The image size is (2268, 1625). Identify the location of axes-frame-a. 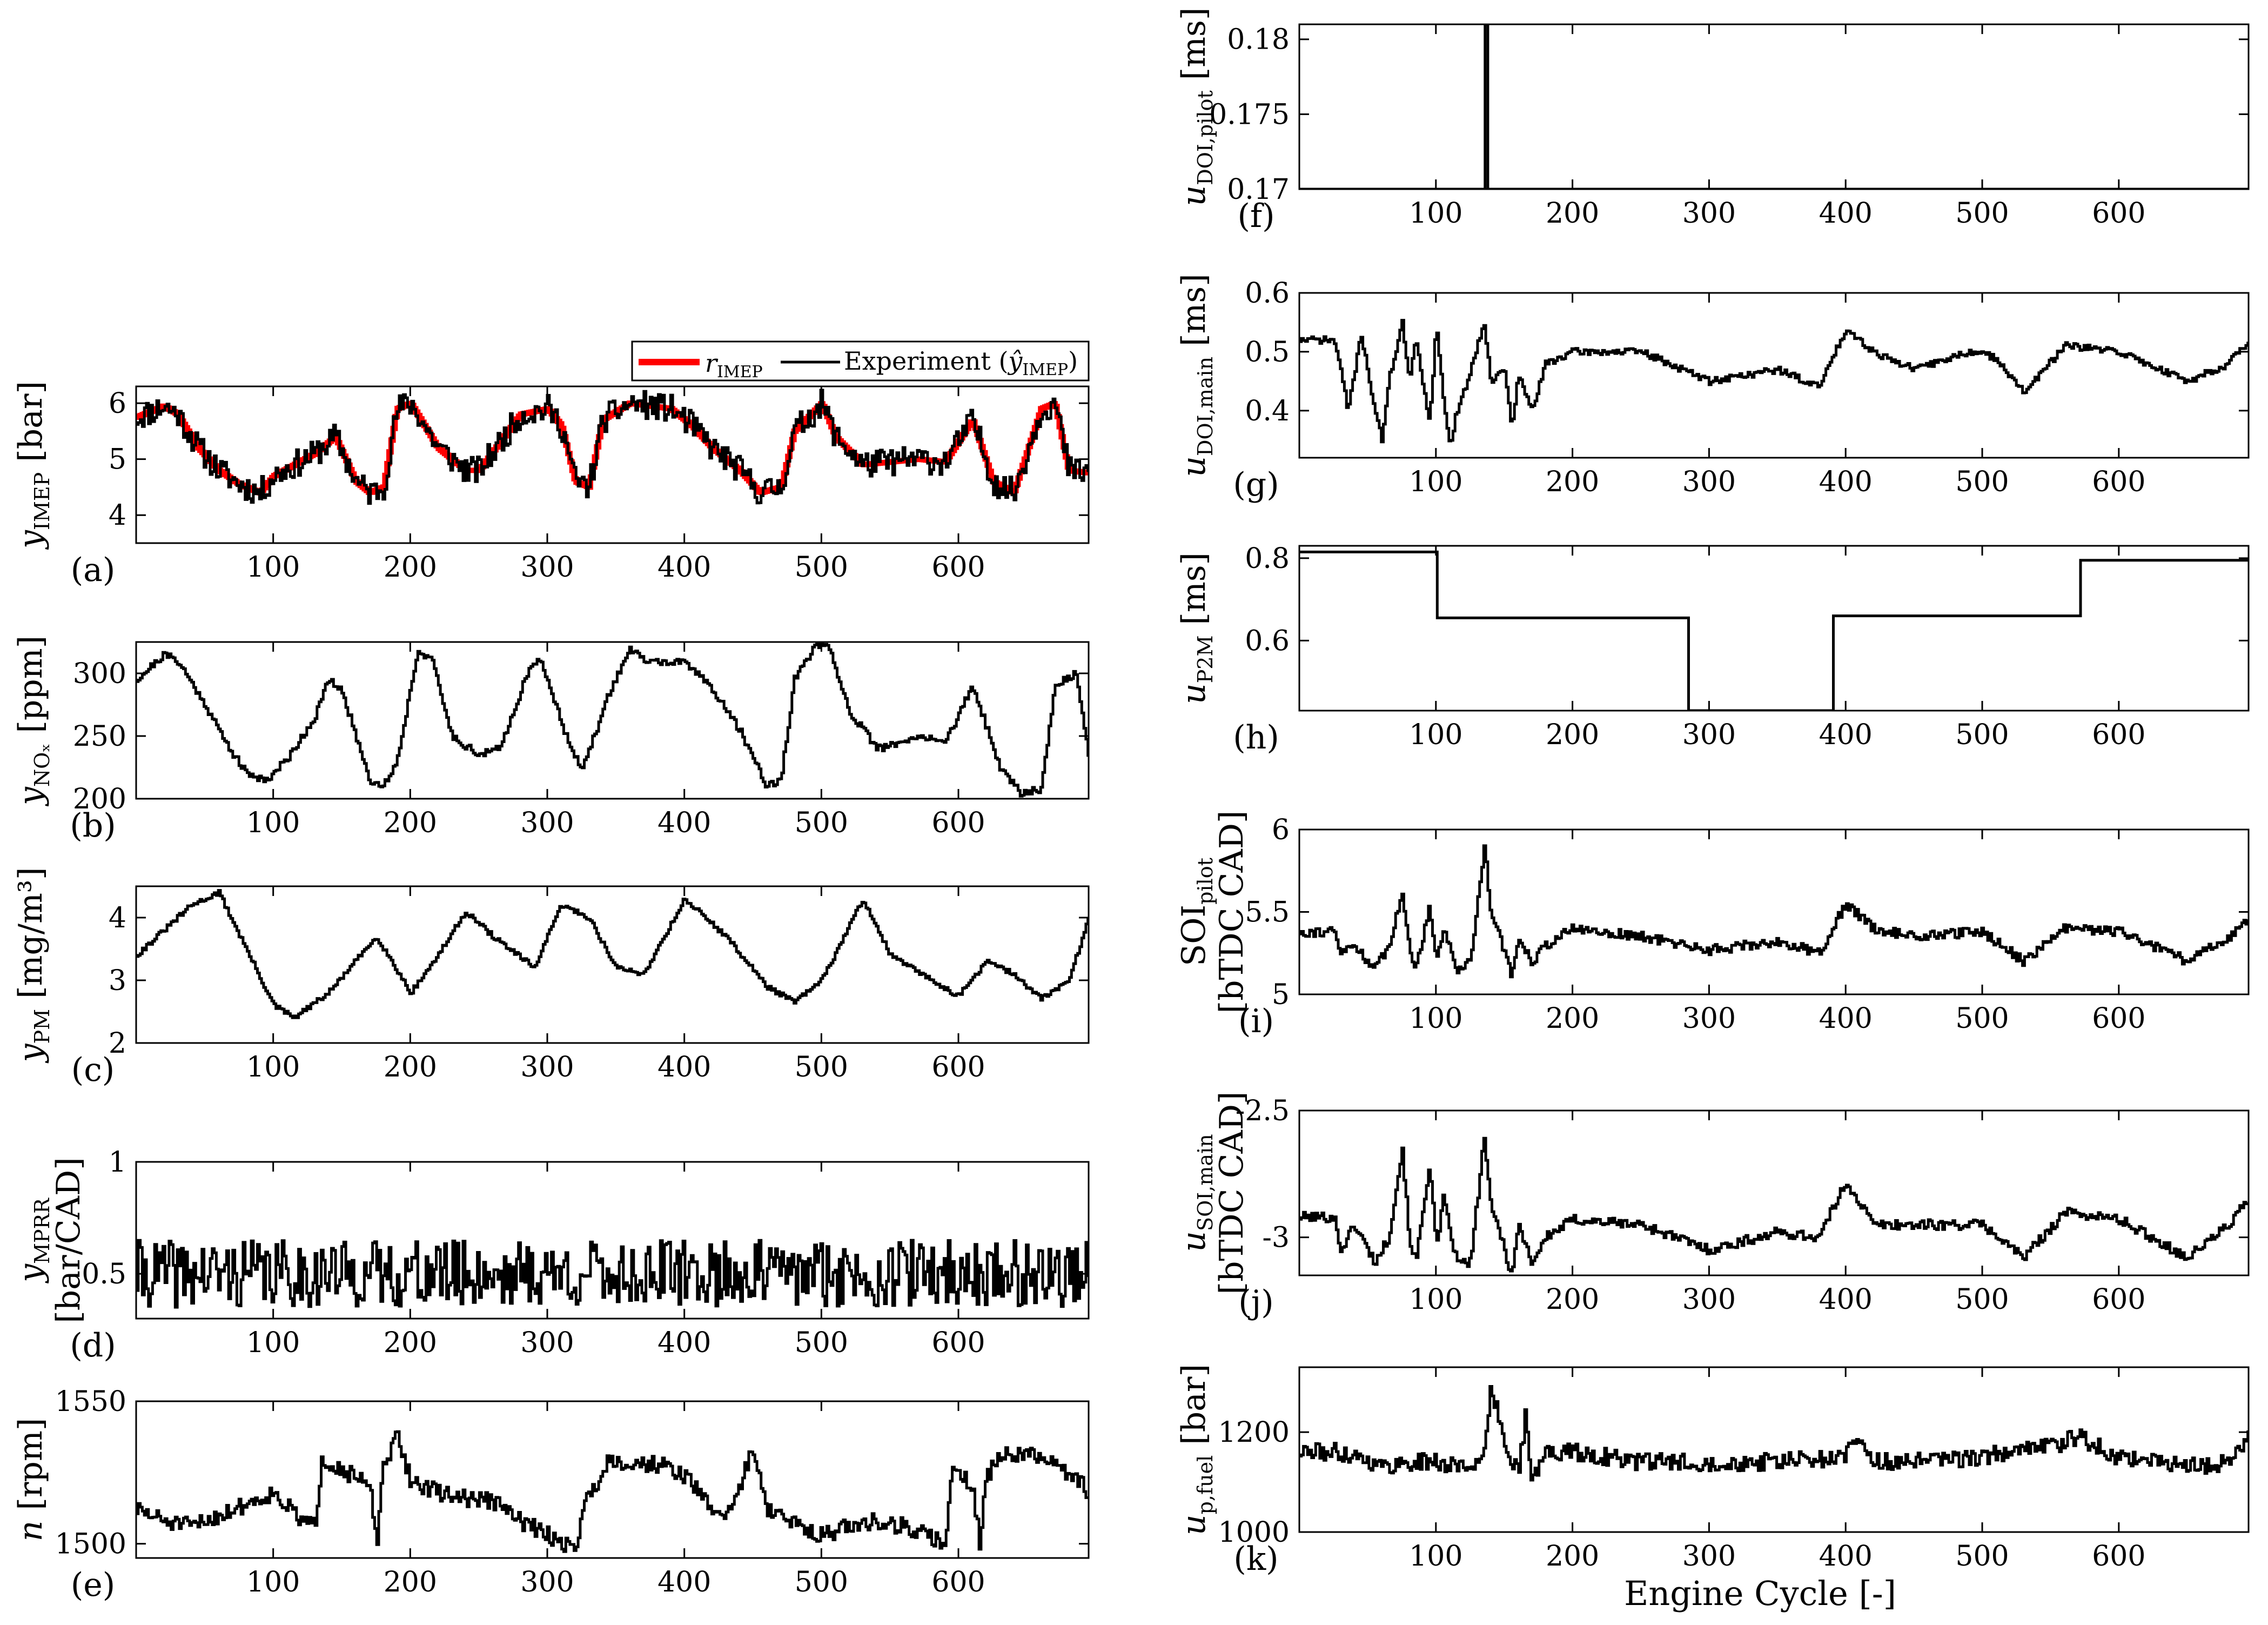
(612, 464).